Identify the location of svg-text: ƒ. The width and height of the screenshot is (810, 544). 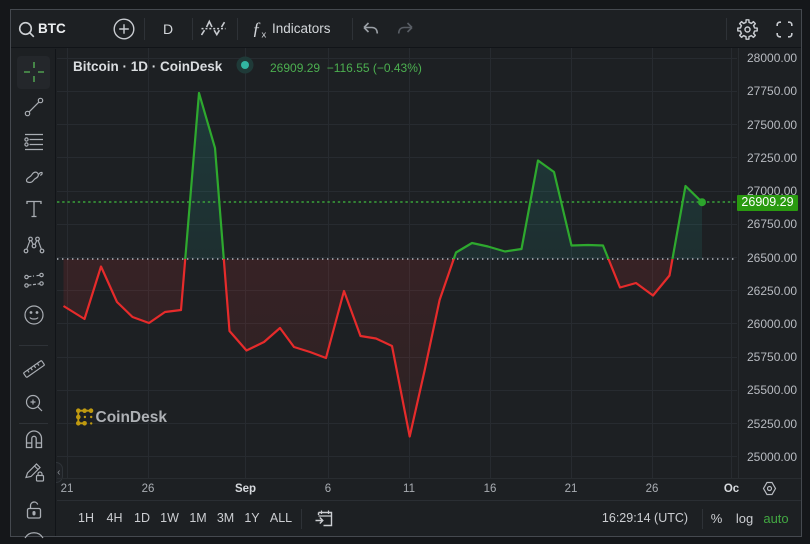
(256, 29).